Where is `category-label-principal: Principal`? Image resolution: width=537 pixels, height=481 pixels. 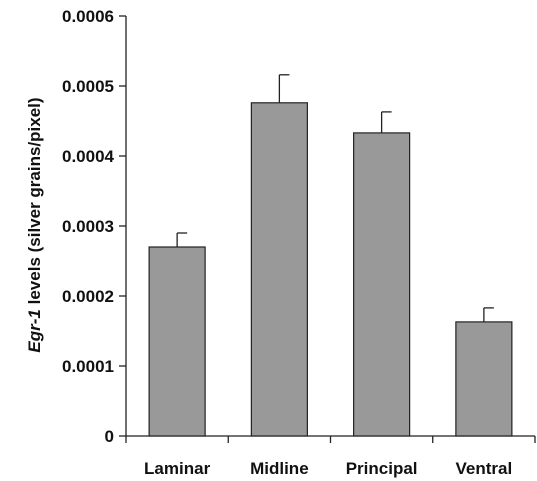
category-label-principal: Principal is located at coordinates (382, 468).